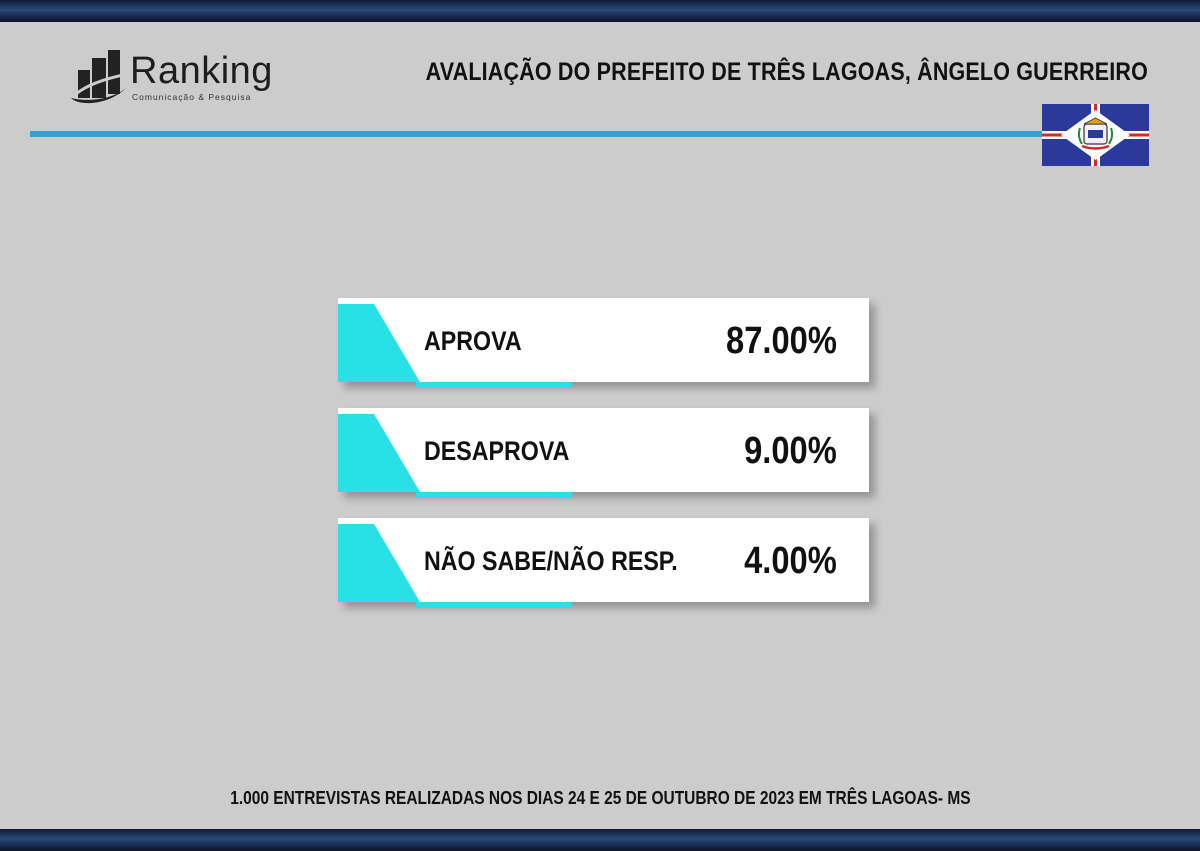 This screenshot has height=851, width=1200. Describe the element at coordinates (497, 451) in the screenshot. I see `row-label: DESAPROVA` at that location.